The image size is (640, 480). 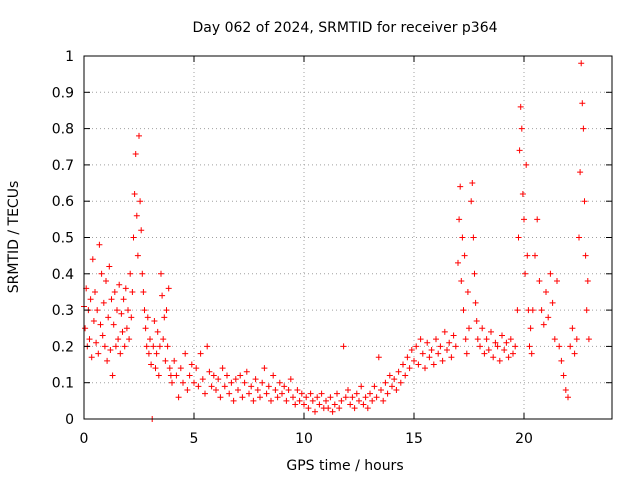 I want to click on y-tick-label: 0.5, so click(x=63, y=239).